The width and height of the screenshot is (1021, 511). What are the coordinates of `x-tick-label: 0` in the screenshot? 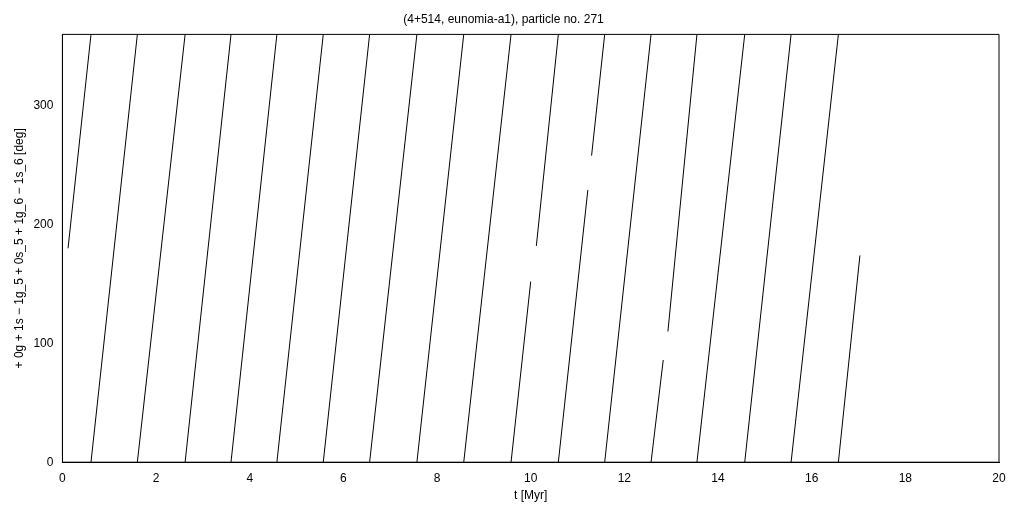 It's located at (63, 477).